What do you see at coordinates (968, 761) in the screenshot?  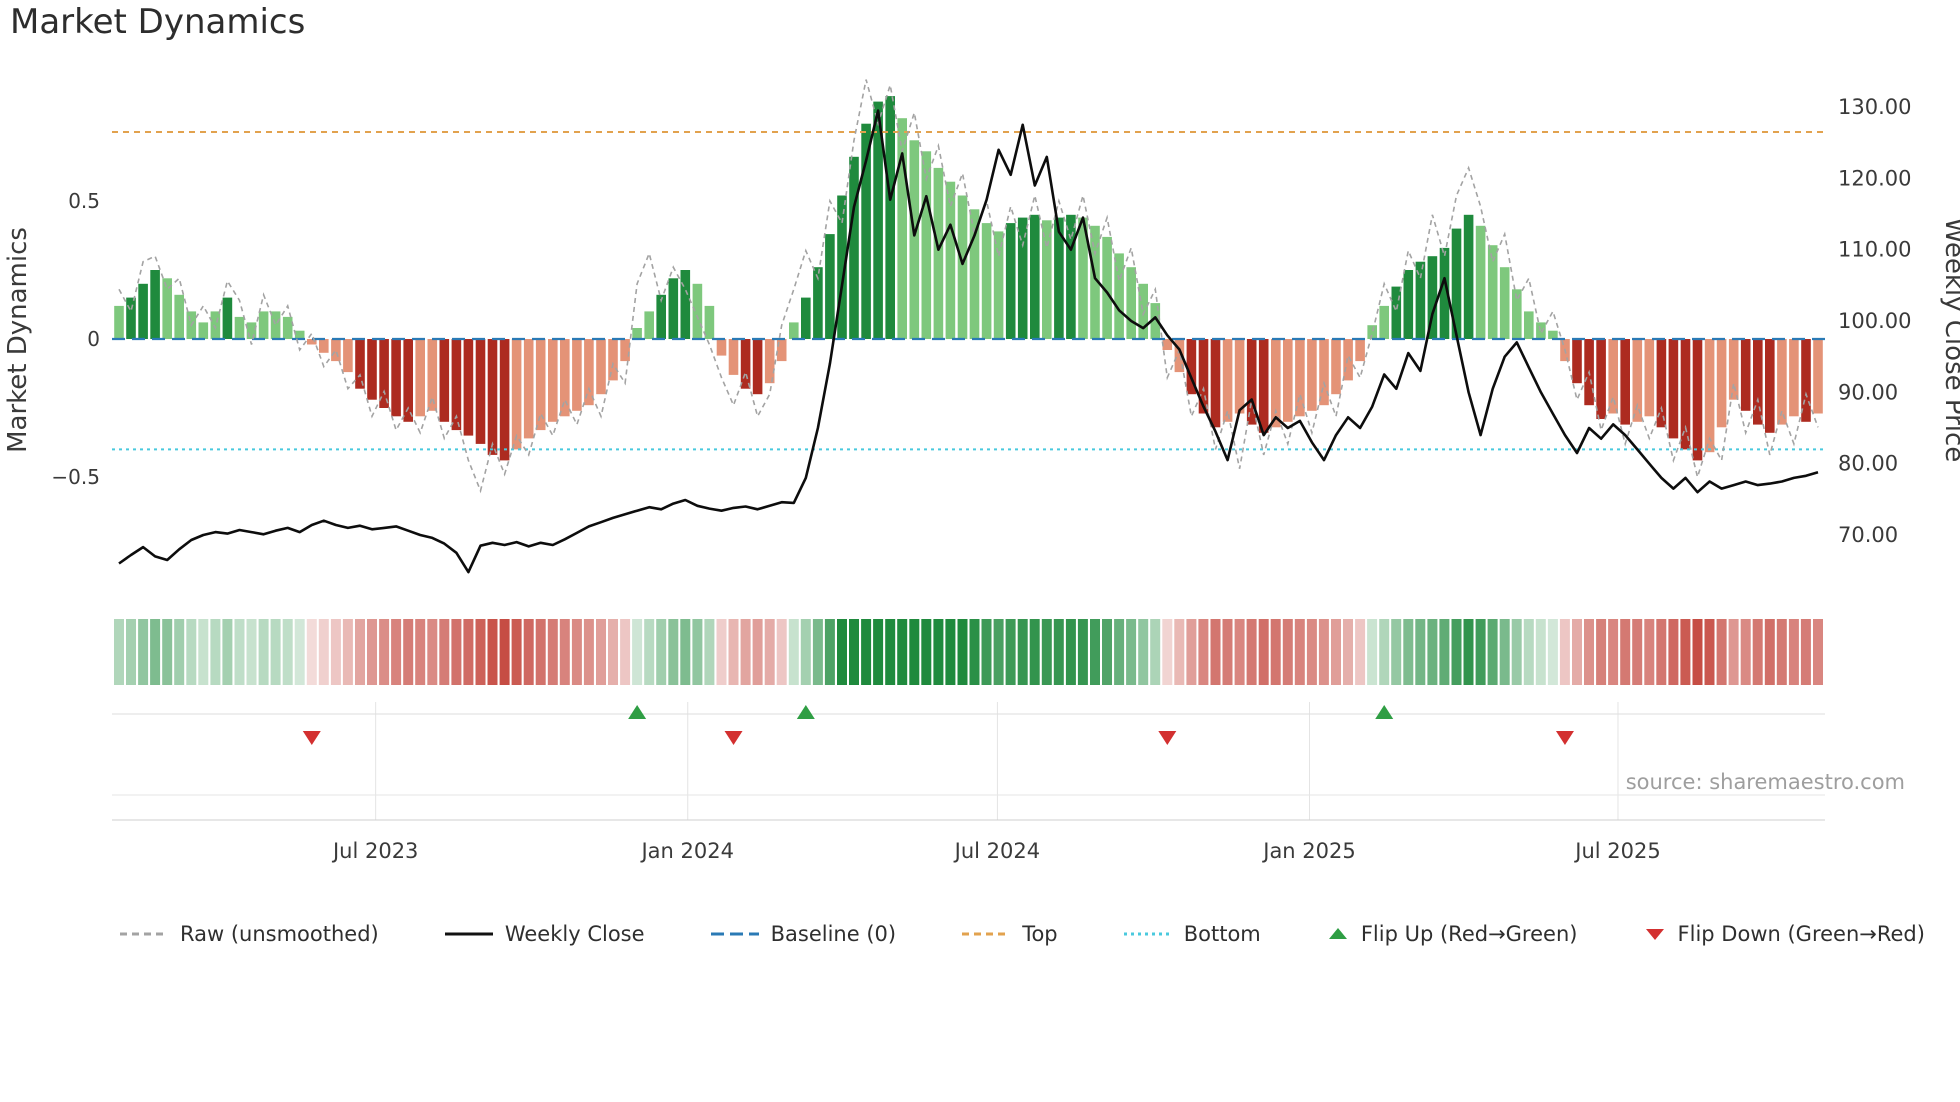 I see `marker-panel-grid` at bounding box center [968, 761].